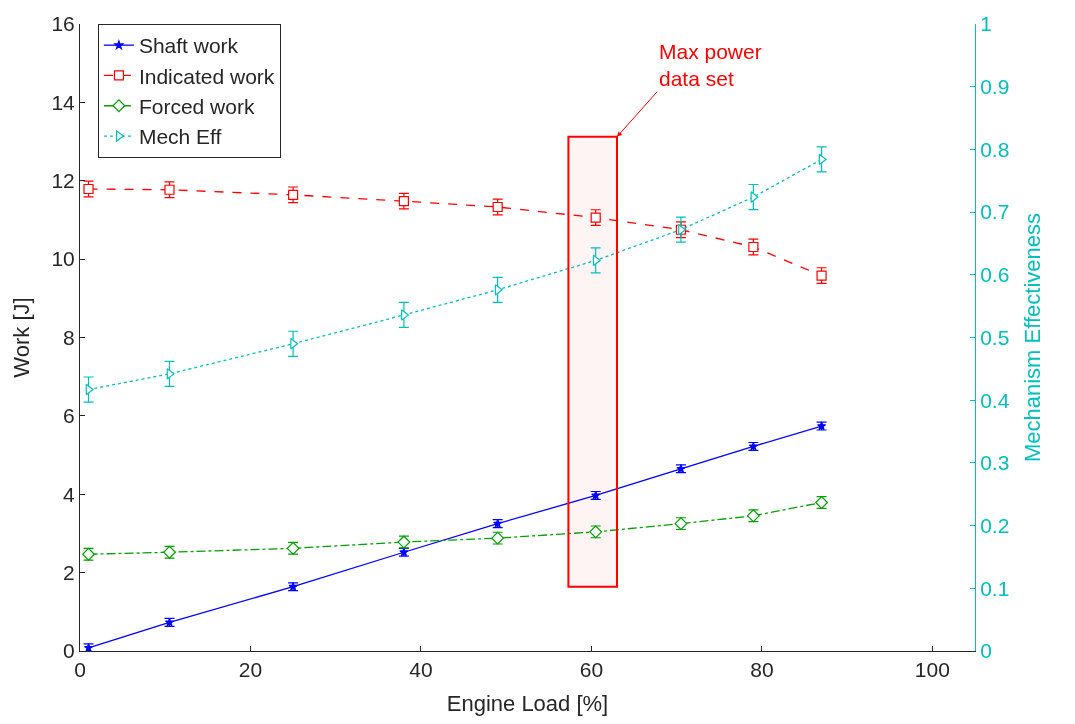  Describe the element at coordinates (180, 137) in the screenshot. I see `legend-label: Mech Eff` at that location.